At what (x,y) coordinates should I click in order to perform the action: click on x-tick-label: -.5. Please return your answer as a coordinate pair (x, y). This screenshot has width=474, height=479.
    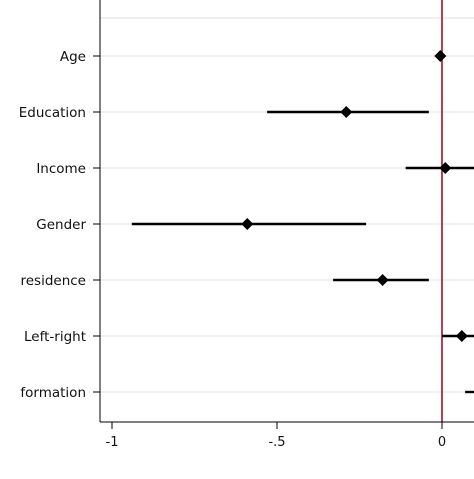
    Looking at the image, I should click on (276, 442).